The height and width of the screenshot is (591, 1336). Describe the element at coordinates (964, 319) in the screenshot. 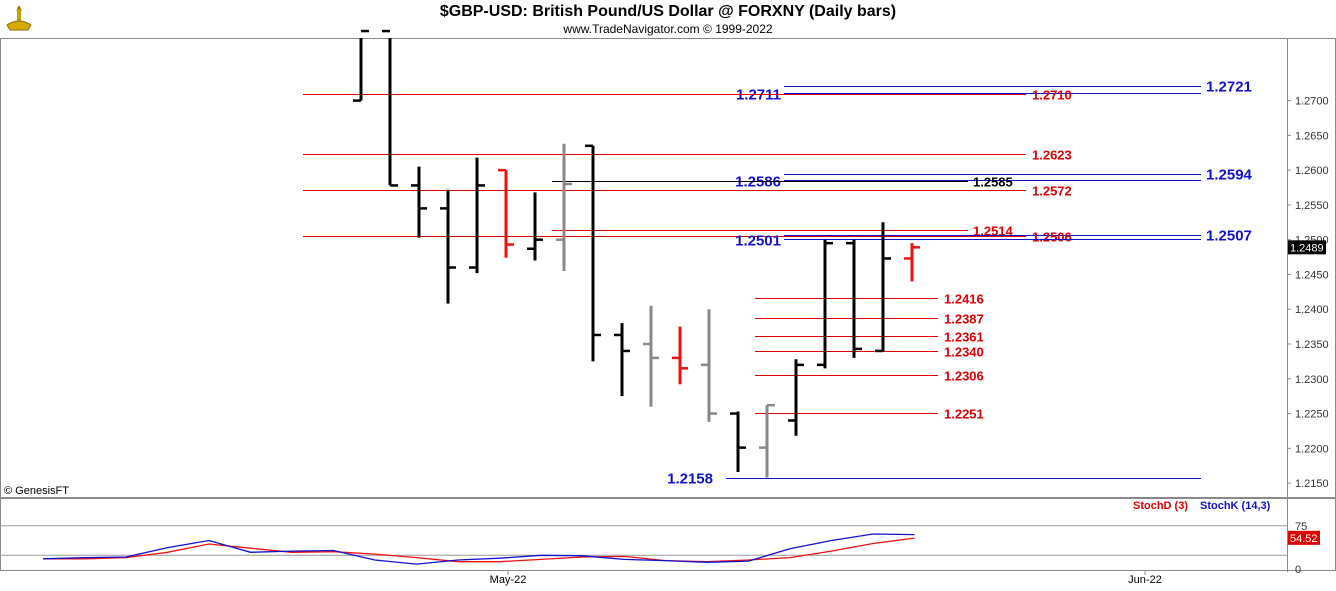

I see `level-label: 1.2387` at that location.